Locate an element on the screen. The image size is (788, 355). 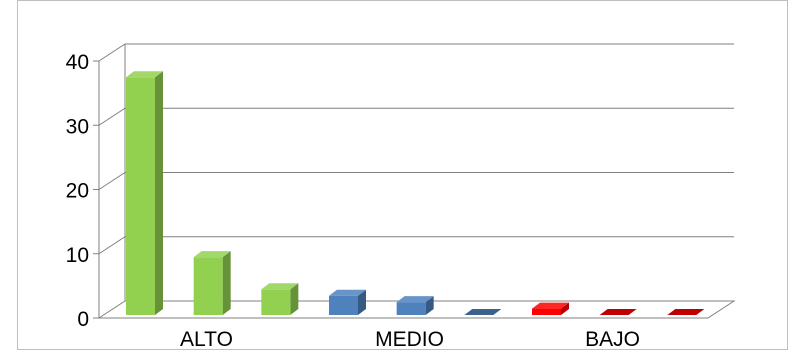
x-category-label: MEDIO is located at coordinates (409, 339).